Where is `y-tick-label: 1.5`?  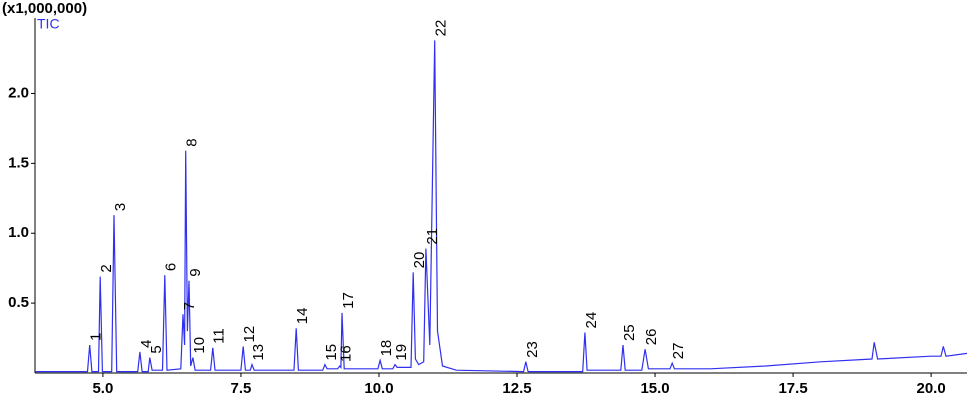 y-tick-label: 1.5 is located at coordinates (18, 162).